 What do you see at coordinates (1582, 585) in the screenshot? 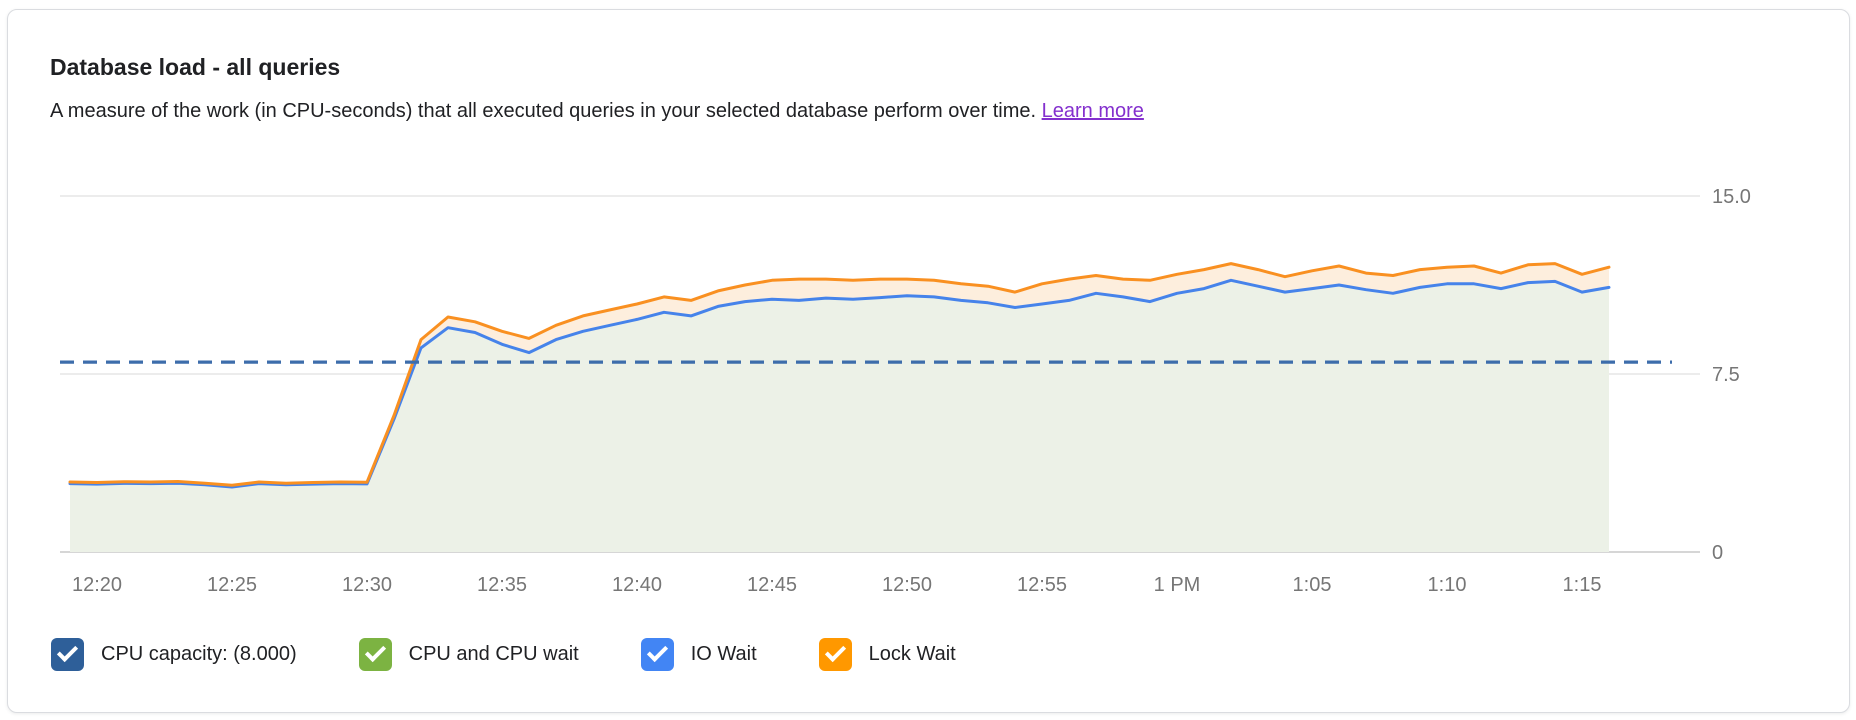
I see `x-tick-label: 1:15` at bounding box center [1582, 585].